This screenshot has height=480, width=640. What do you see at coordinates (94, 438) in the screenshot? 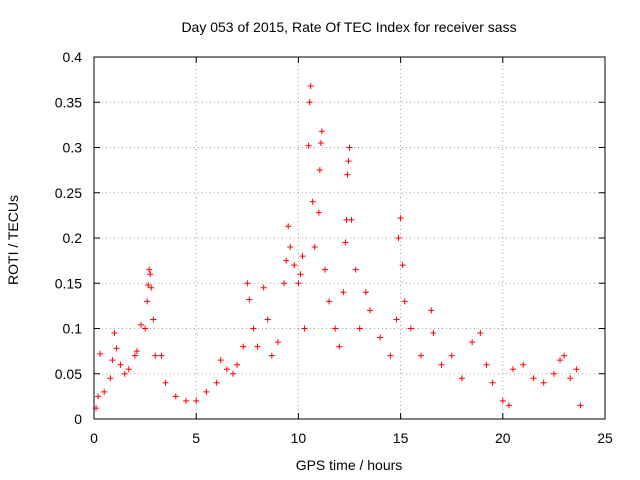
I see `x-tick-label: 0` at bounding box center [94, 438].